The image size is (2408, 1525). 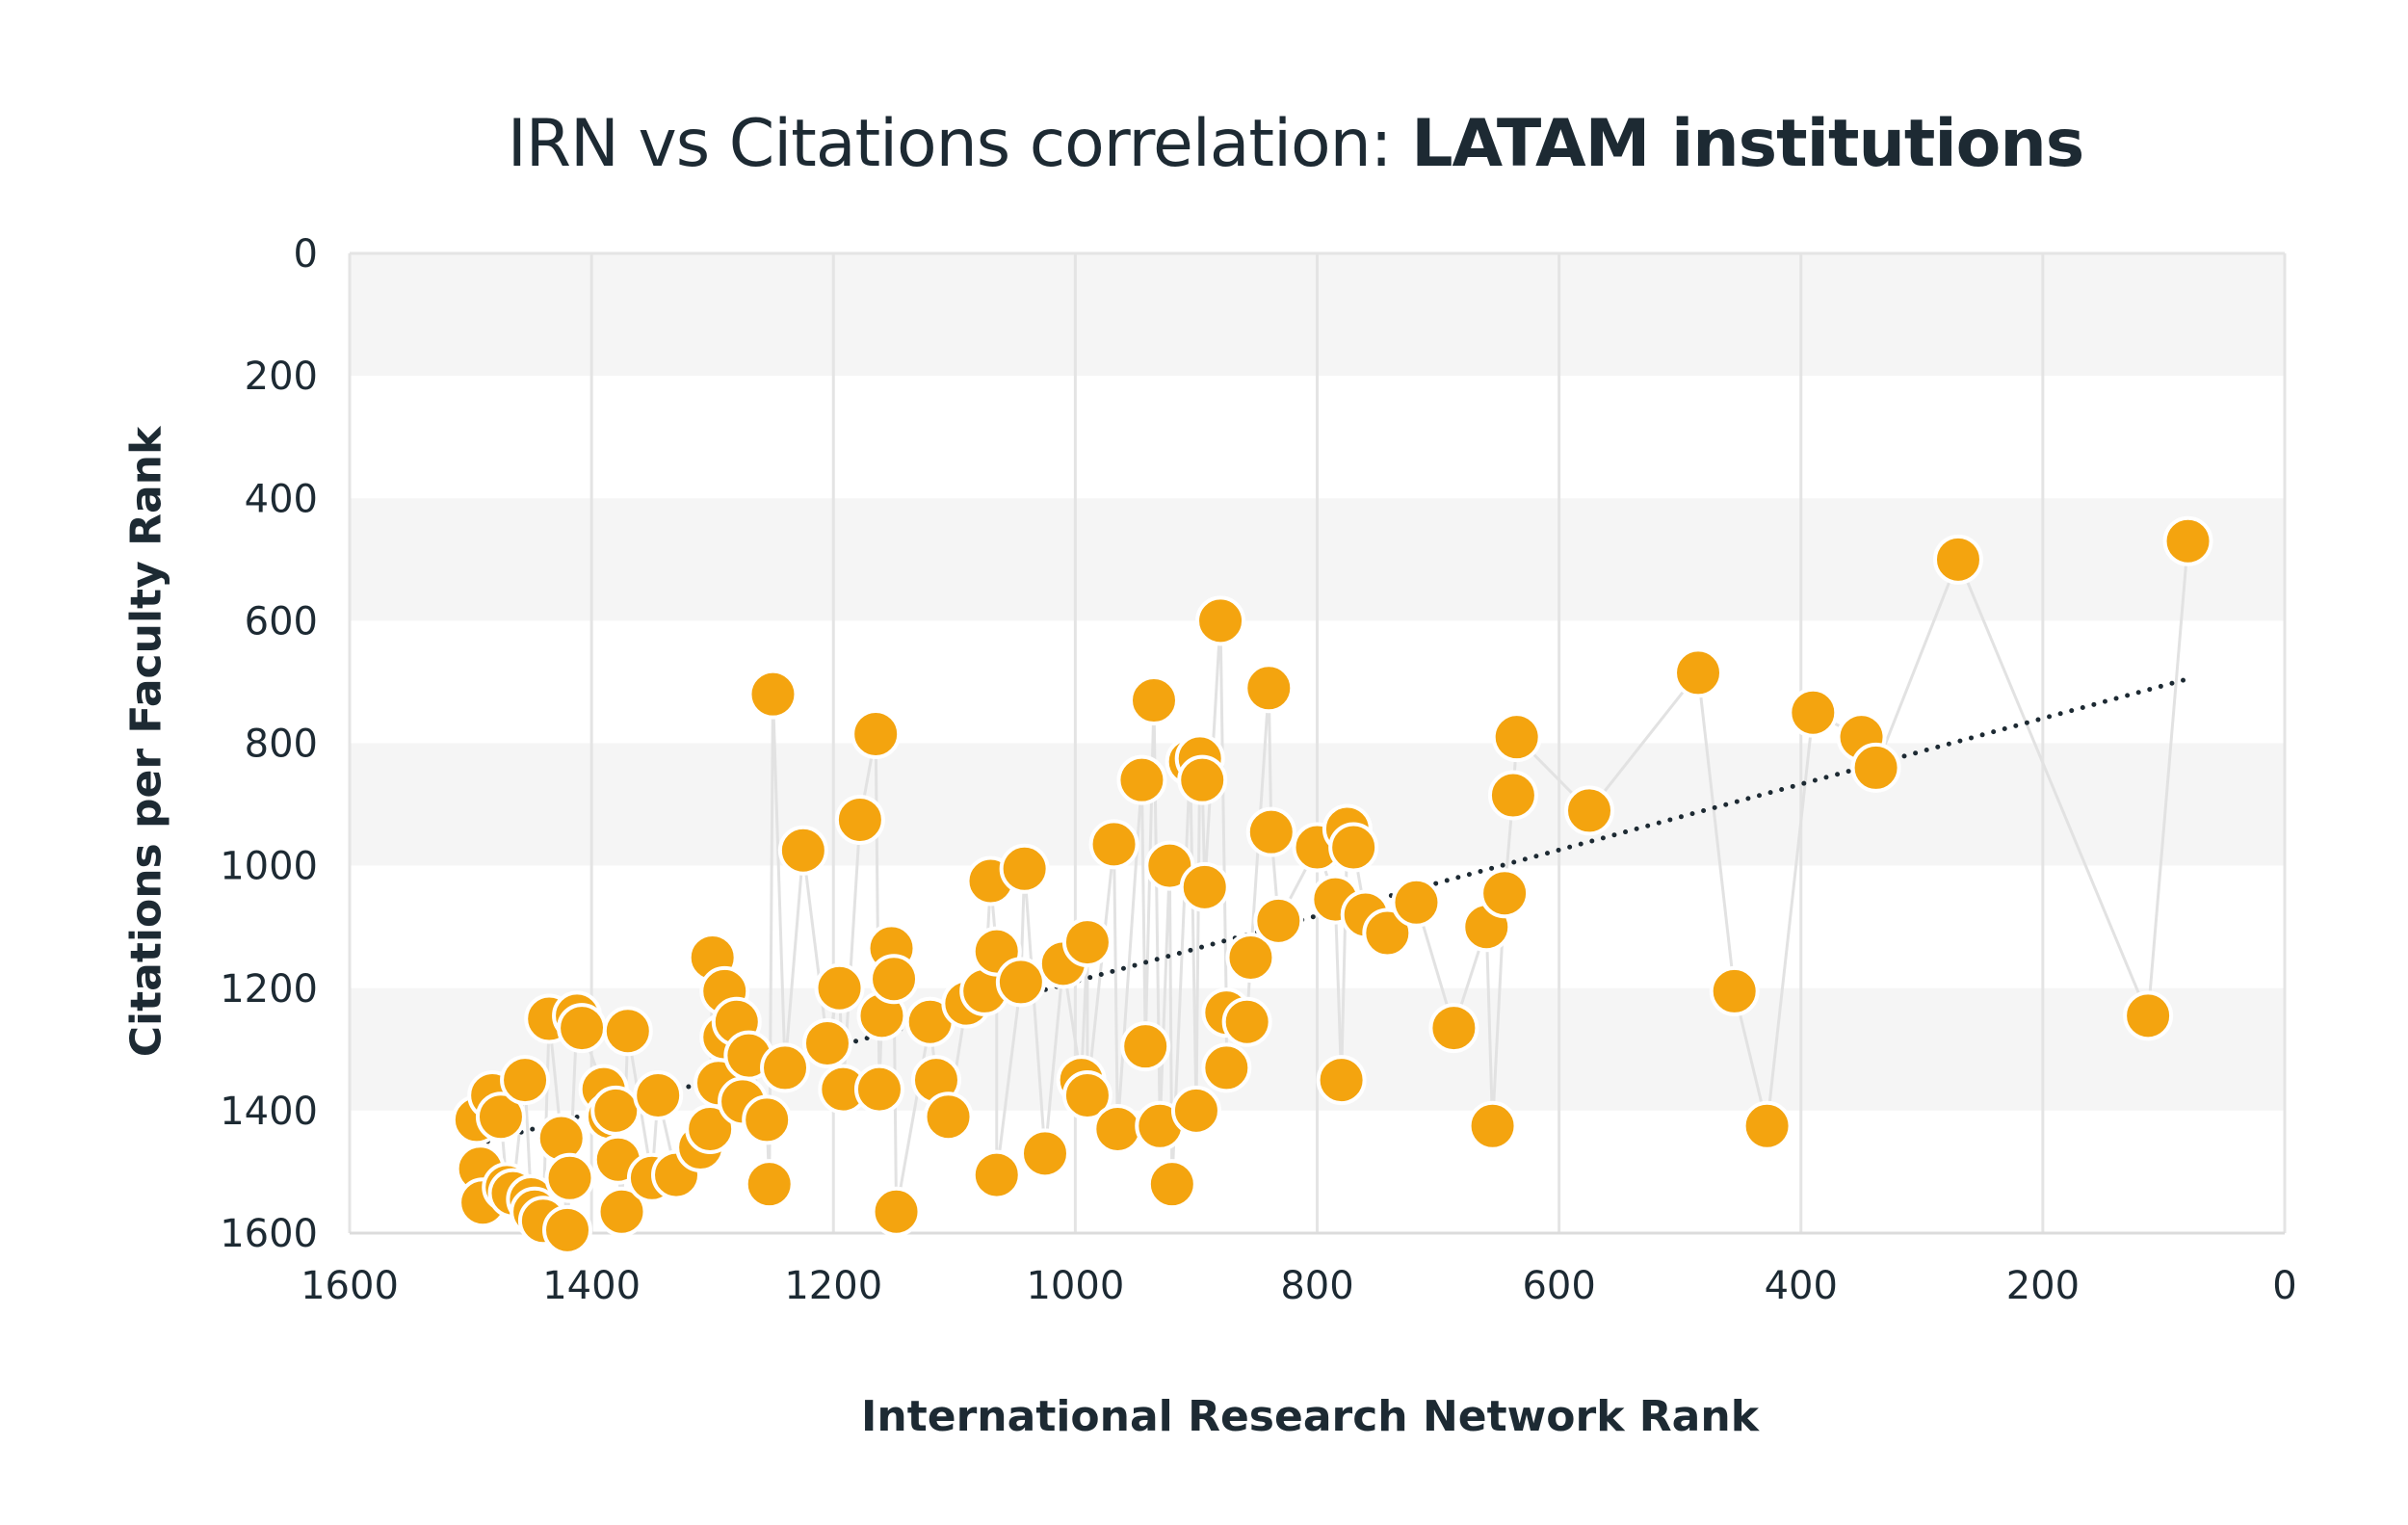 What do you see at coordinates (1801, 1286) in the screenshot?
I see `x-tick-label: 400` at bounding box center [1801, 1286].